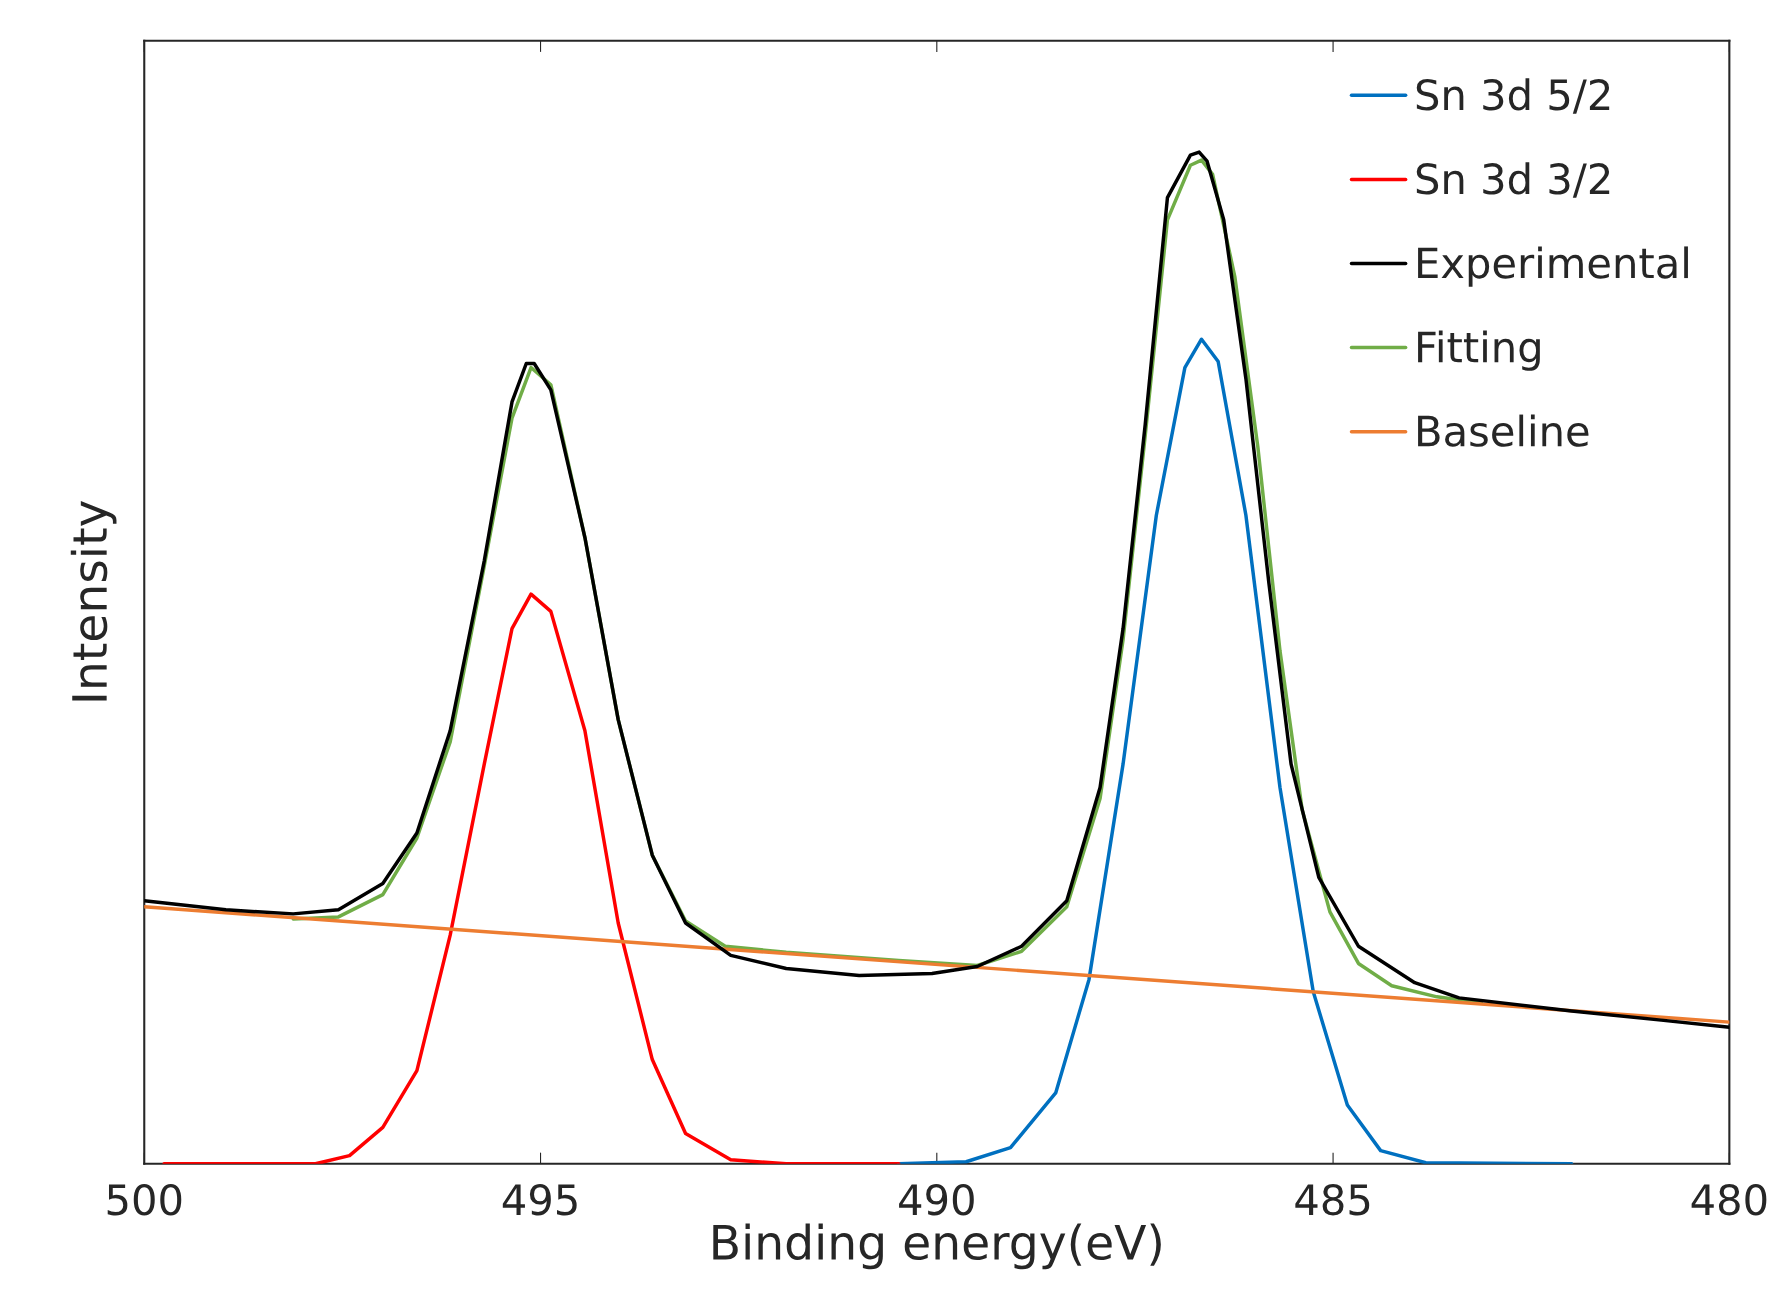  I want to click on y-axis-title: Intensity, so click(93, 600).